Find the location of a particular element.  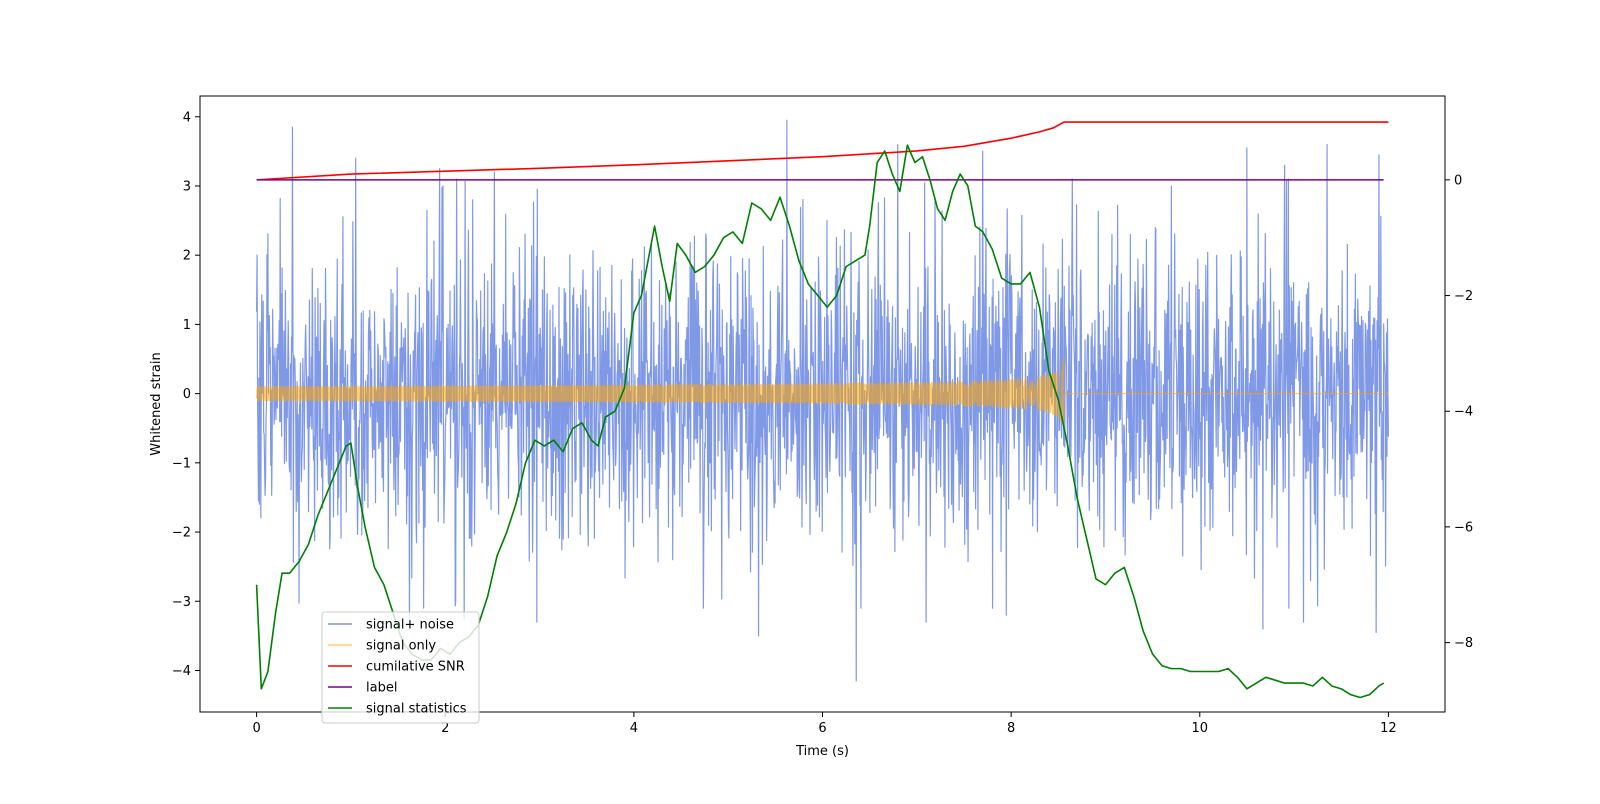

legend-label-signal-statistics: signal statistics is located at coordinates (416, 709).